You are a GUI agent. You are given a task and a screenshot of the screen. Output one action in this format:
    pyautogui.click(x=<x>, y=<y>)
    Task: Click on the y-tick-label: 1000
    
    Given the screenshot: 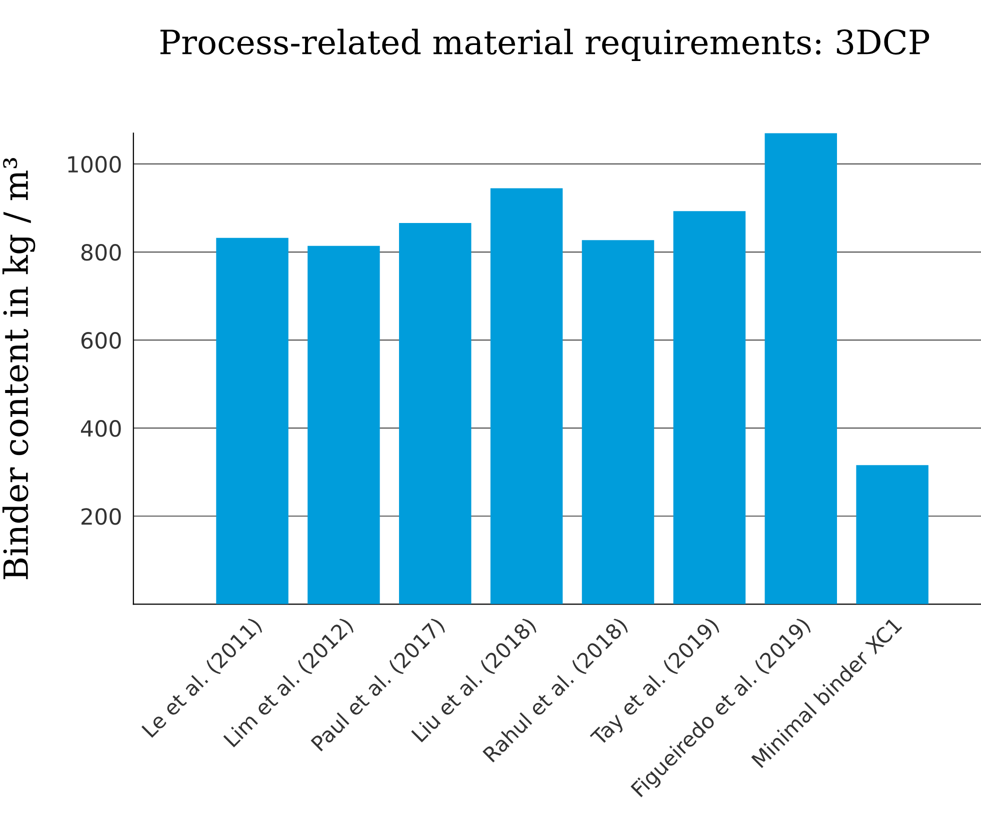 What is the action you would take?
    pyautogui.click(x=94, y=164)
    